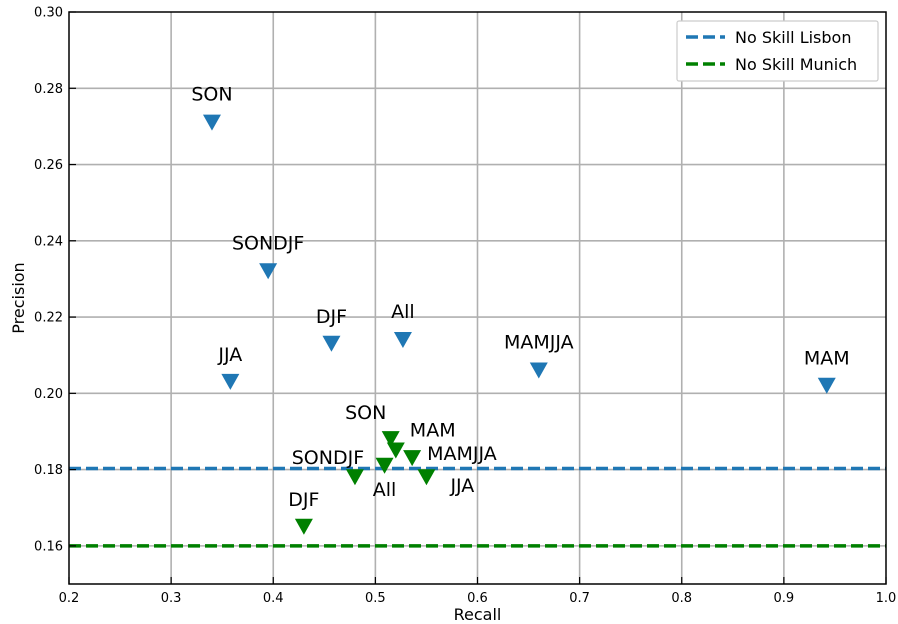 The height and width of the screenshot is (624, 898). What do you see at coordinates (477, 507) in the screenshot?
I see `reference-lines` at bounding box center [477, 507].